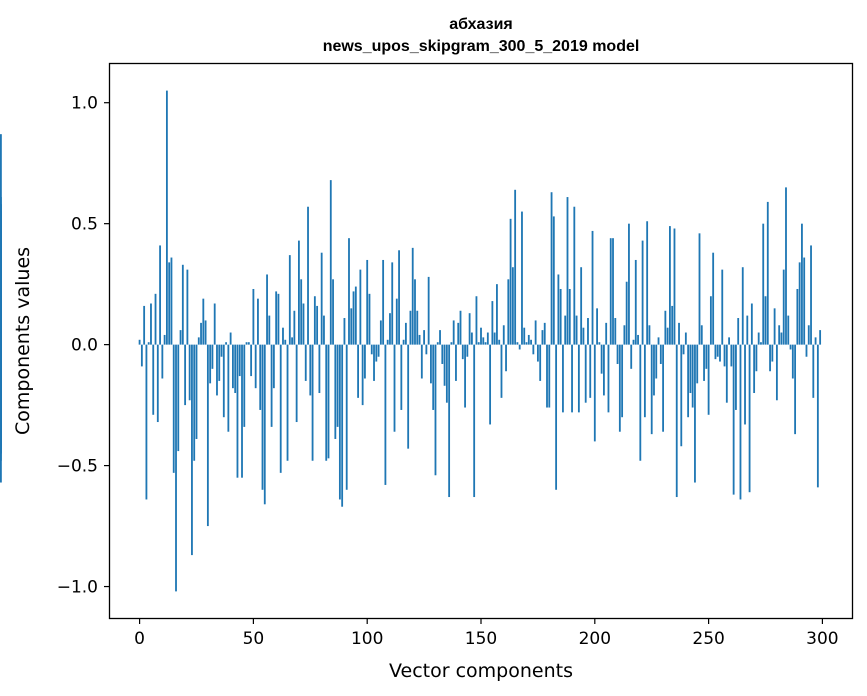  Describe the element at coordinates (595, 639) in the screenshot. I see `x-tick-label: 200` at that location.